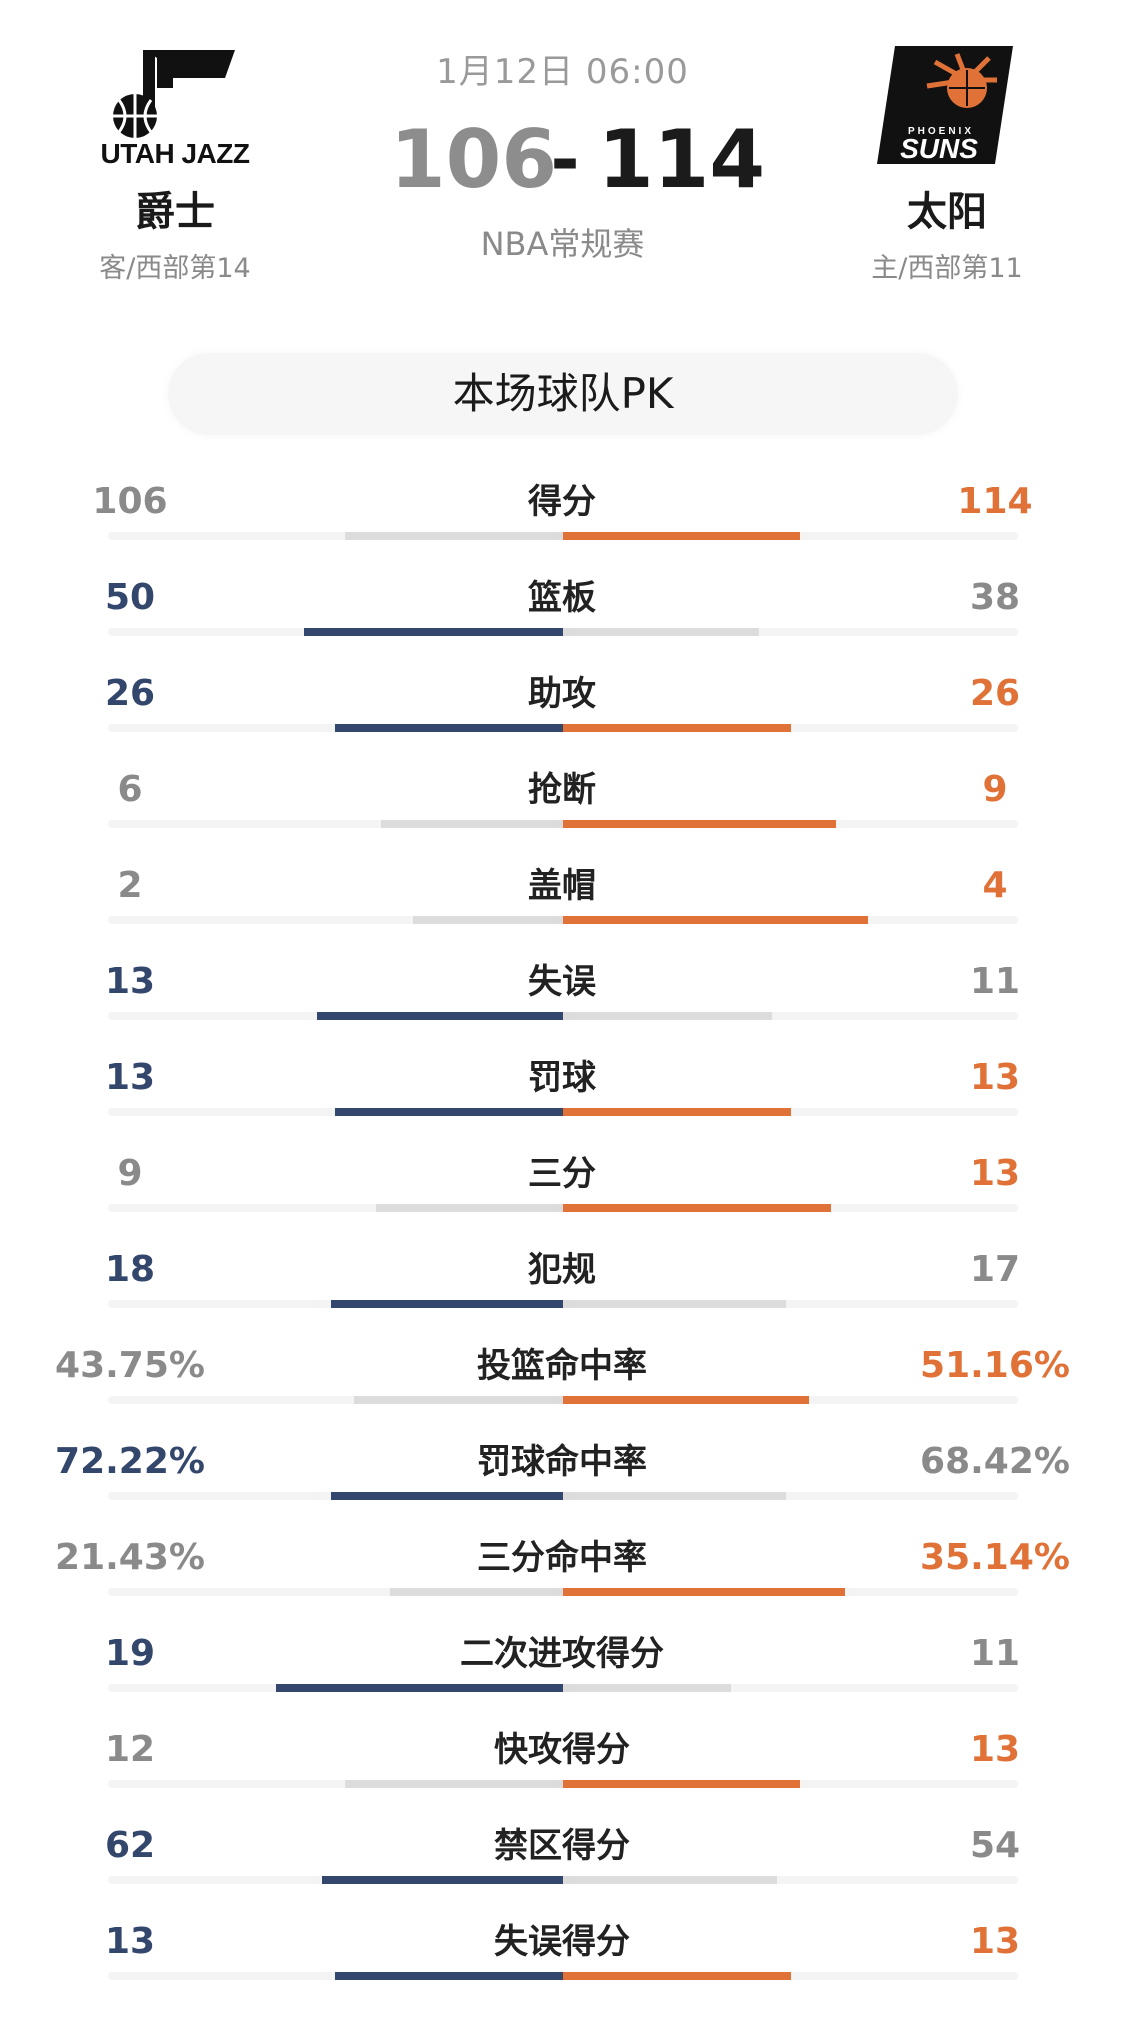 This screenshot has height=2023, width=1125. Describe the element at coordinates (939, 148) in the screenshot. I see `suns-logo-text: SUNS` at that location.